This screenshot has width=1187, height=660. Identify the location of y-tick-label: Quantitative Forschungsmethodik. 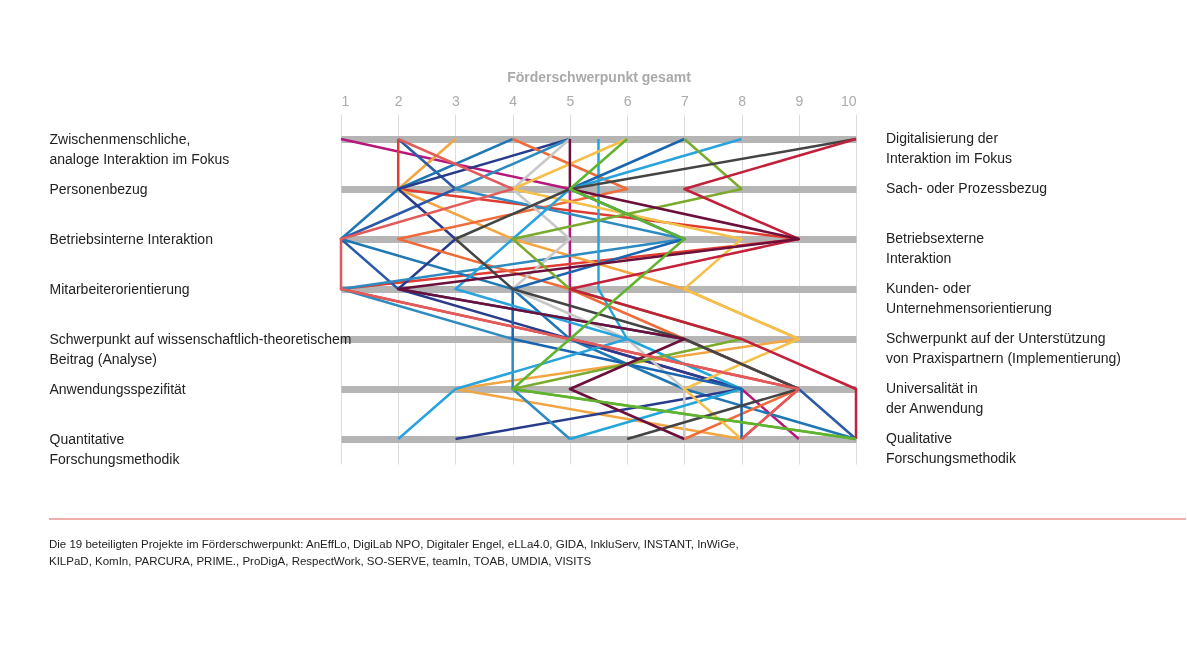
(115, 448).